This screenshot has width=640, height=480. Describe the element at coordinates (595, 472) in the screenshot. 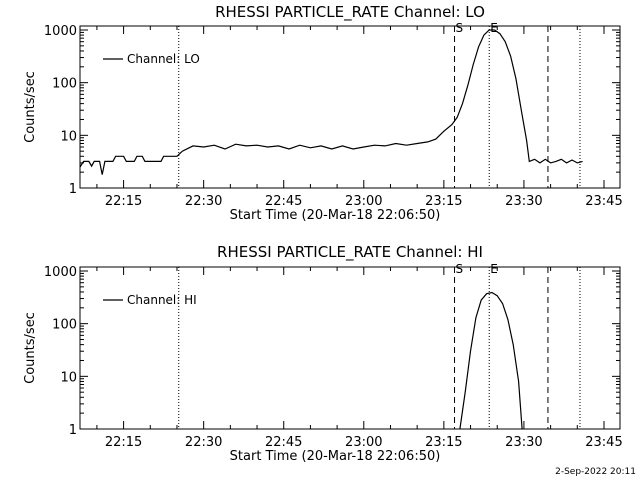

I see `footer-date: 2-Sep-2022 20:11` at that location.